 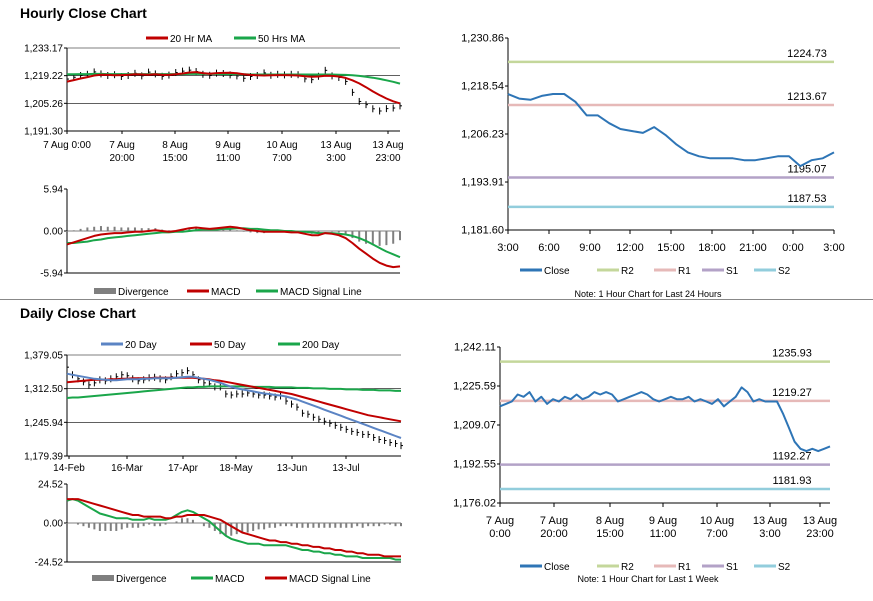 I want to click on hourly-levels-legend-s2-label: S2, so click(x=784, y=271).